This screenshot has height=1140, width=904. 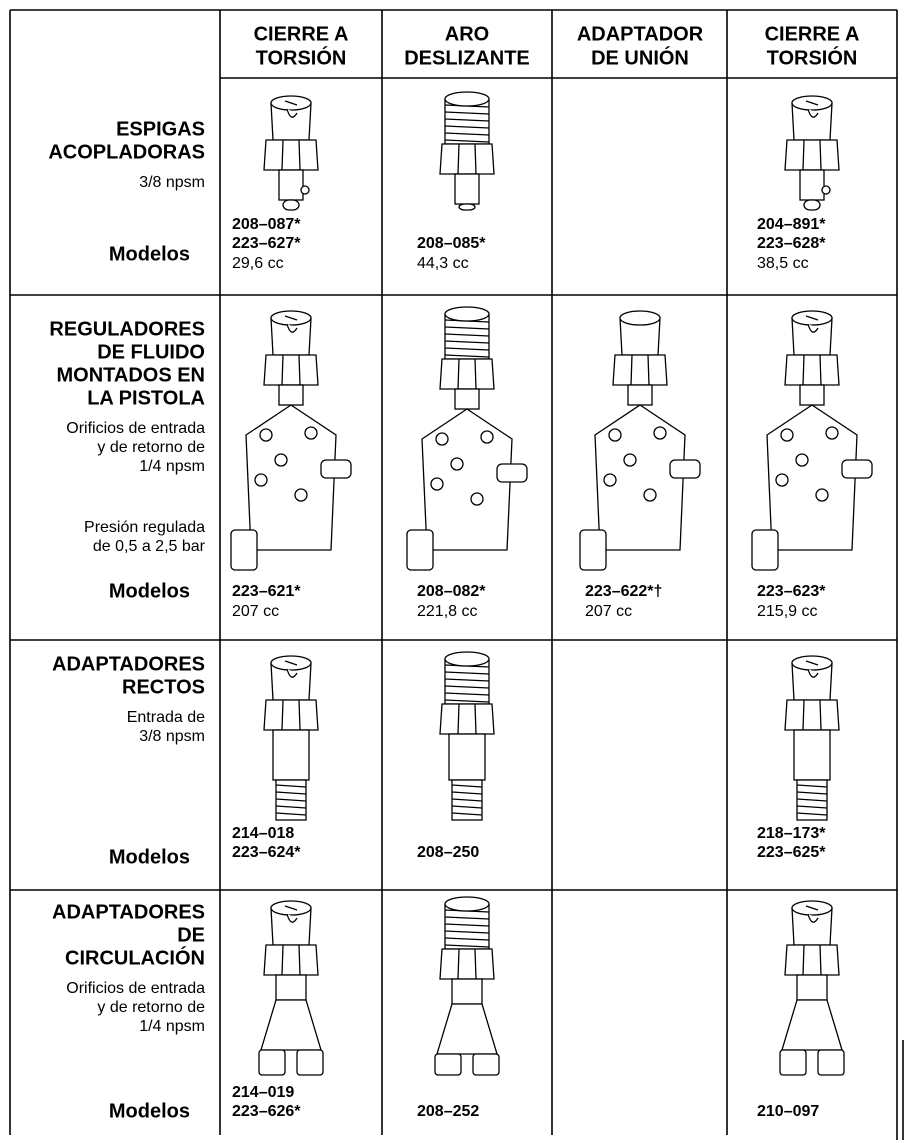 What do you see at coordinates (783, 263) in the screenshot?
I see `volume: 38,5 cc` at bounding box center [783, 263].